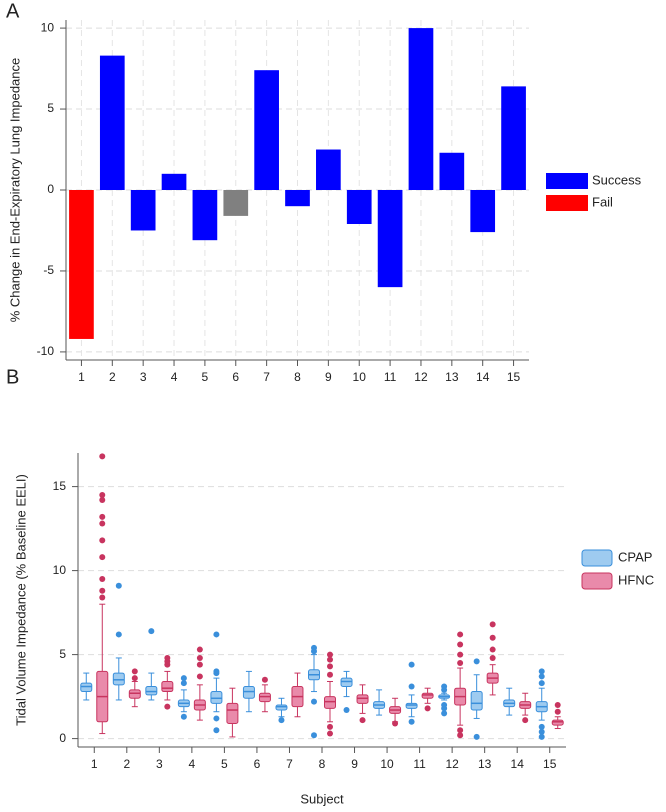 The image size is (666, 812). What do you see at coordinates (48, 27) in the screenshot?
I see `y-tick-label: 10` at bounding box center [48, 27].